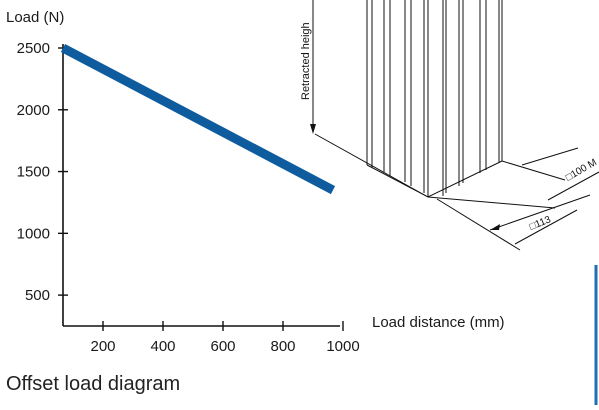 This screenshot has width=599, height=410. What do you see at coordinates (35, 17) in the screenshot?
I see `y-axis-label: Load (N)` at bounding box center [35, 17].